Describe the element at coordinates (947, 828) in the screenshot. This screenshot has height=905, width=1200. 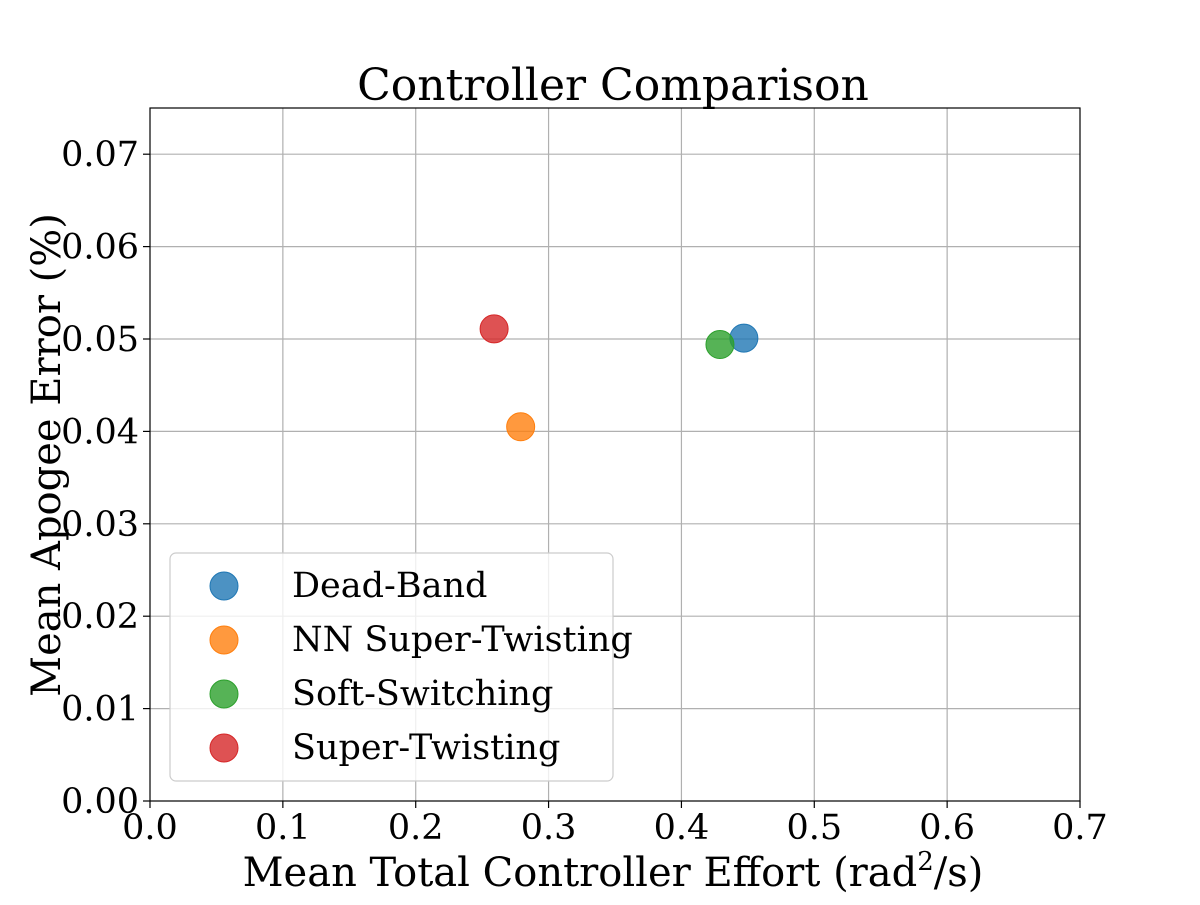
I see `x-tick-label: 0.6` at that location.